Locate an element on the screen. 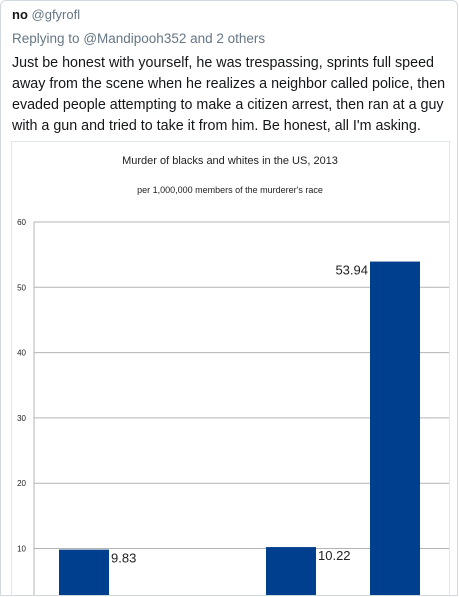 The height and width of the screenshot is (597, 459). replying-others: and 2 others is located at coordinates (228, 38).